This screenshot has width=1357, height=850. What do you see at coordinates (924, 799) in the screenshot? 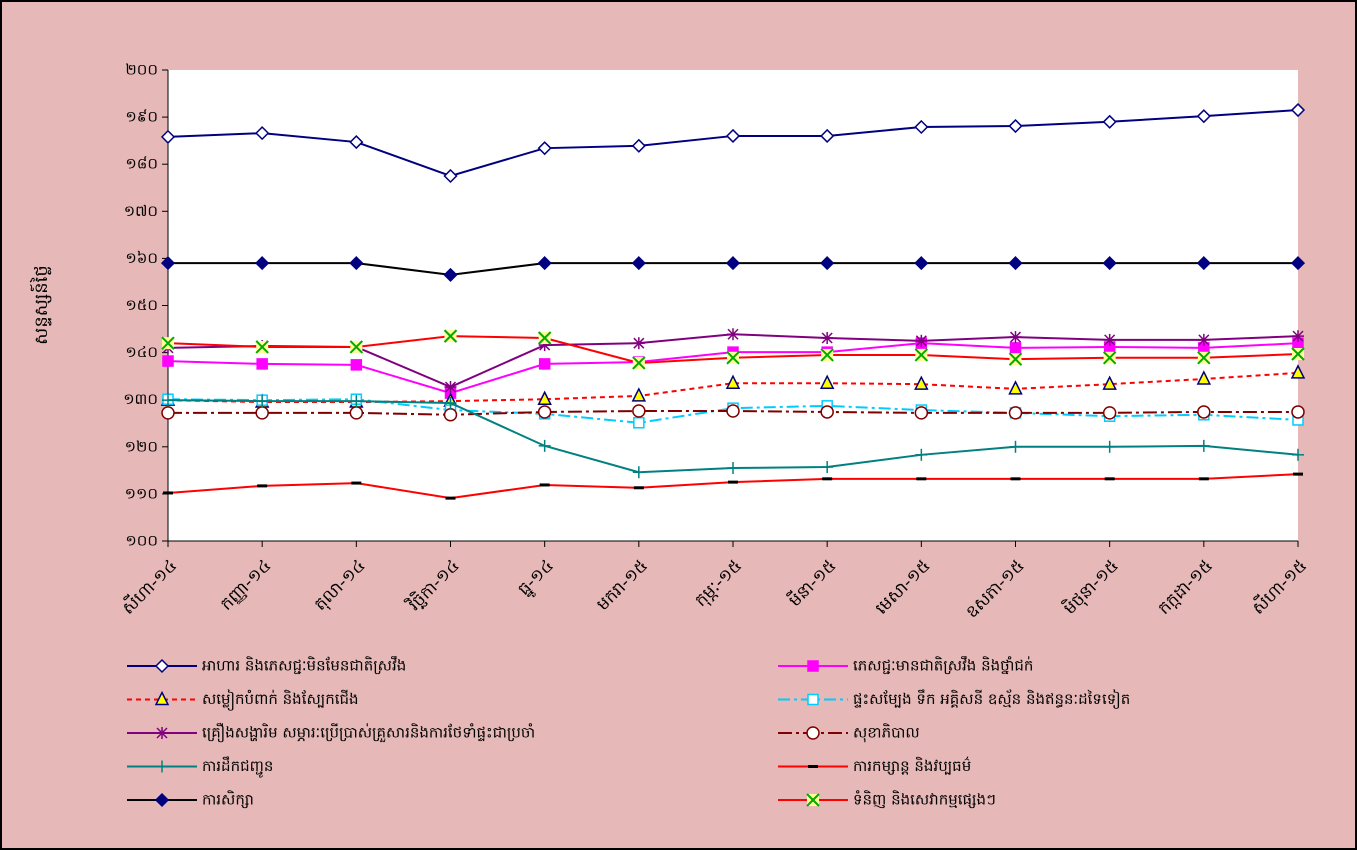
I see `legend-label: ទំនិញ និងសេវាកម្មផ្សេងៗ` at bounding box center [924, 799].